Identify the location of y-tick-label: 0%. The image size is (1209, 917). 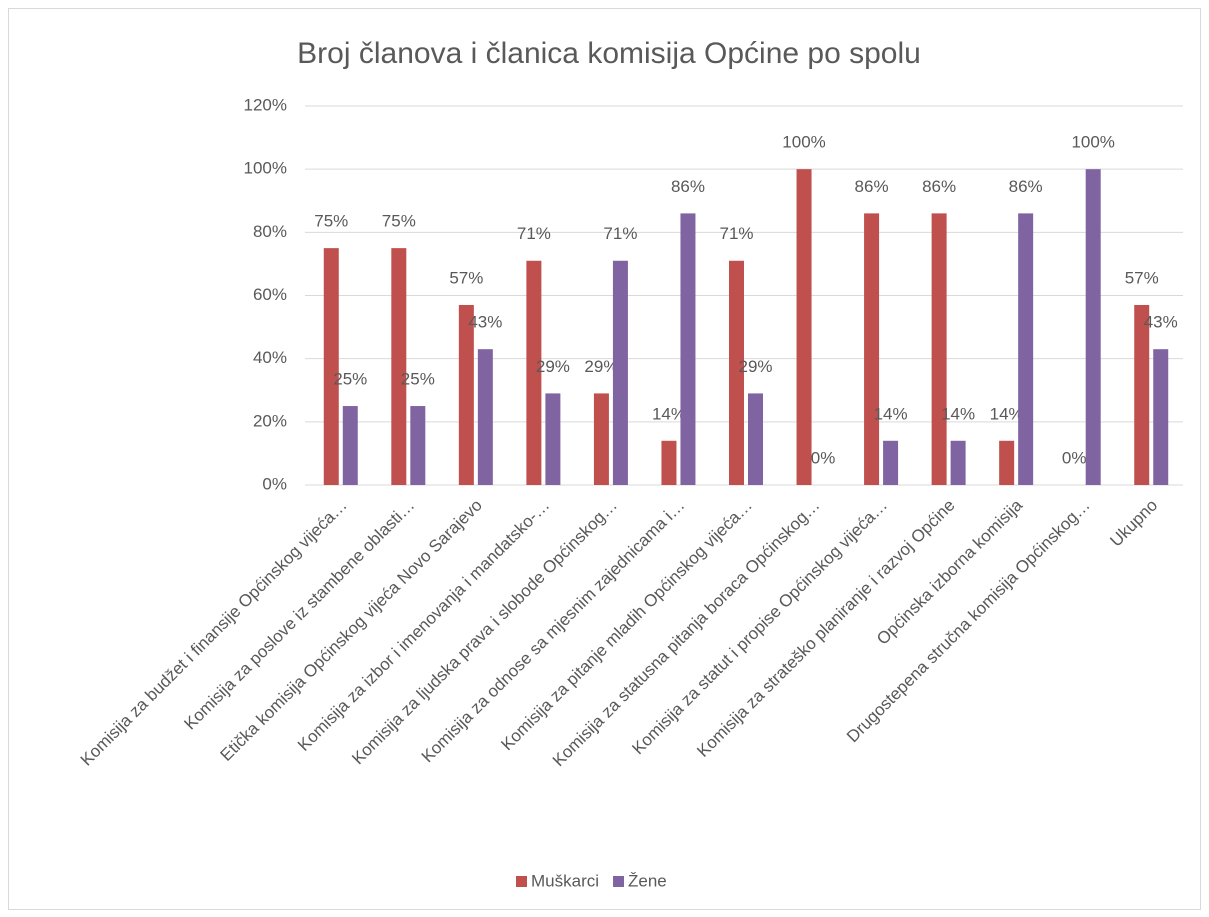
(274, 483).